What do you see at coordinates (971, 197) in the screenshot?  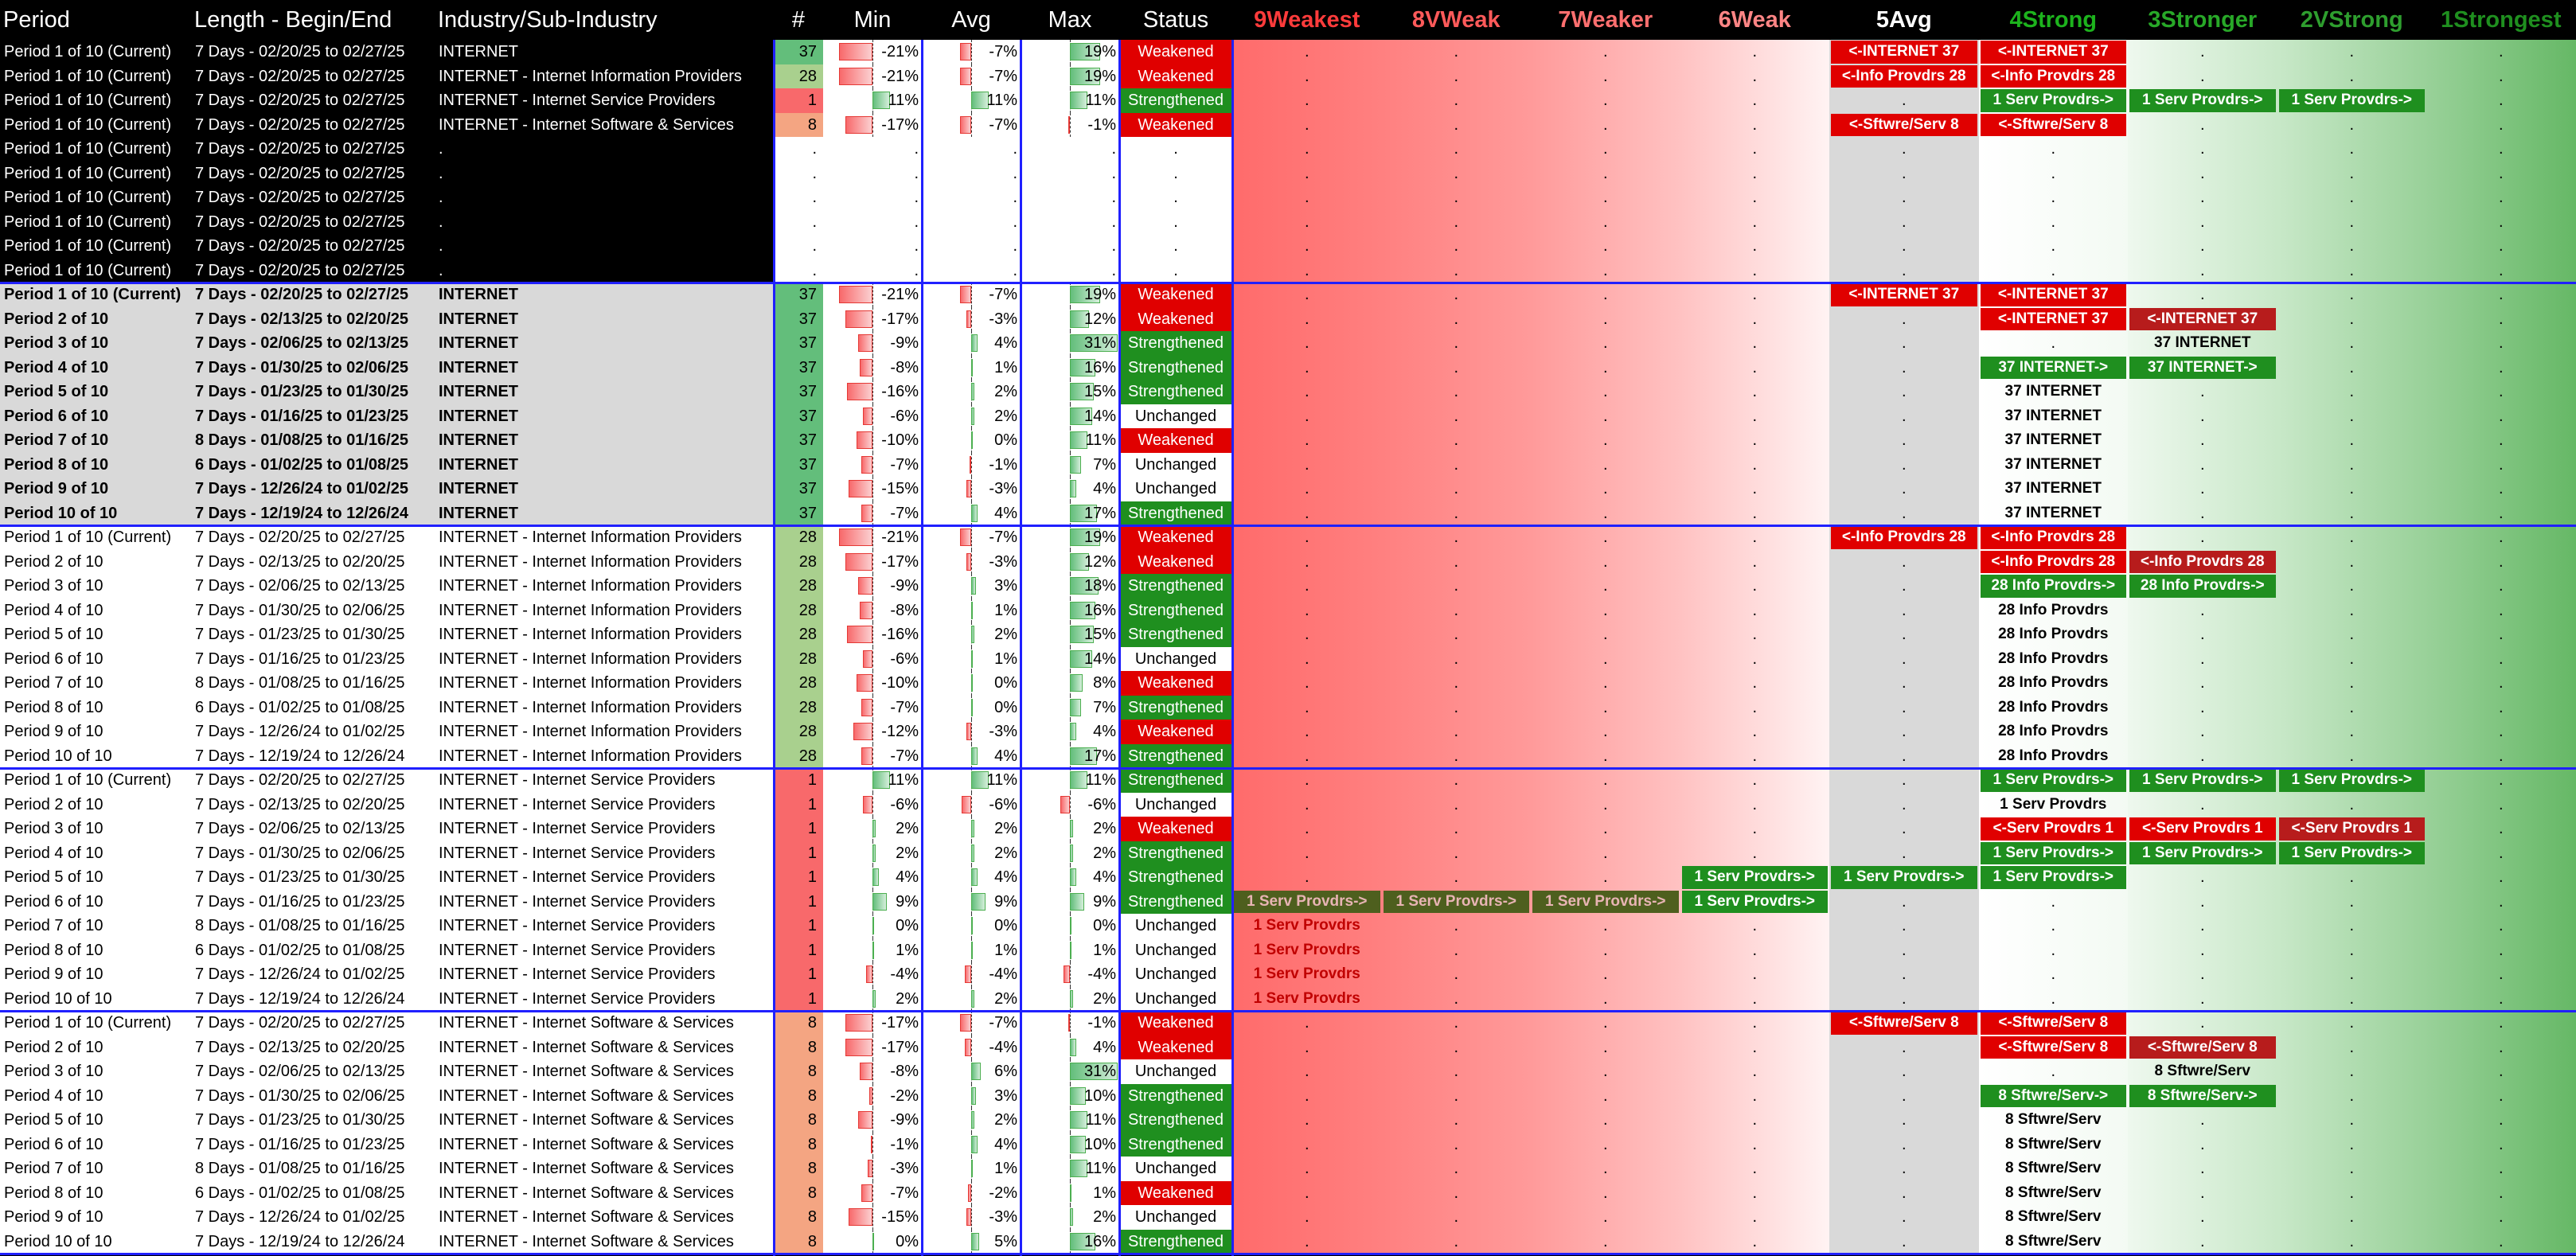 I see `avg-cell: .` at bounding box center [971, 197].